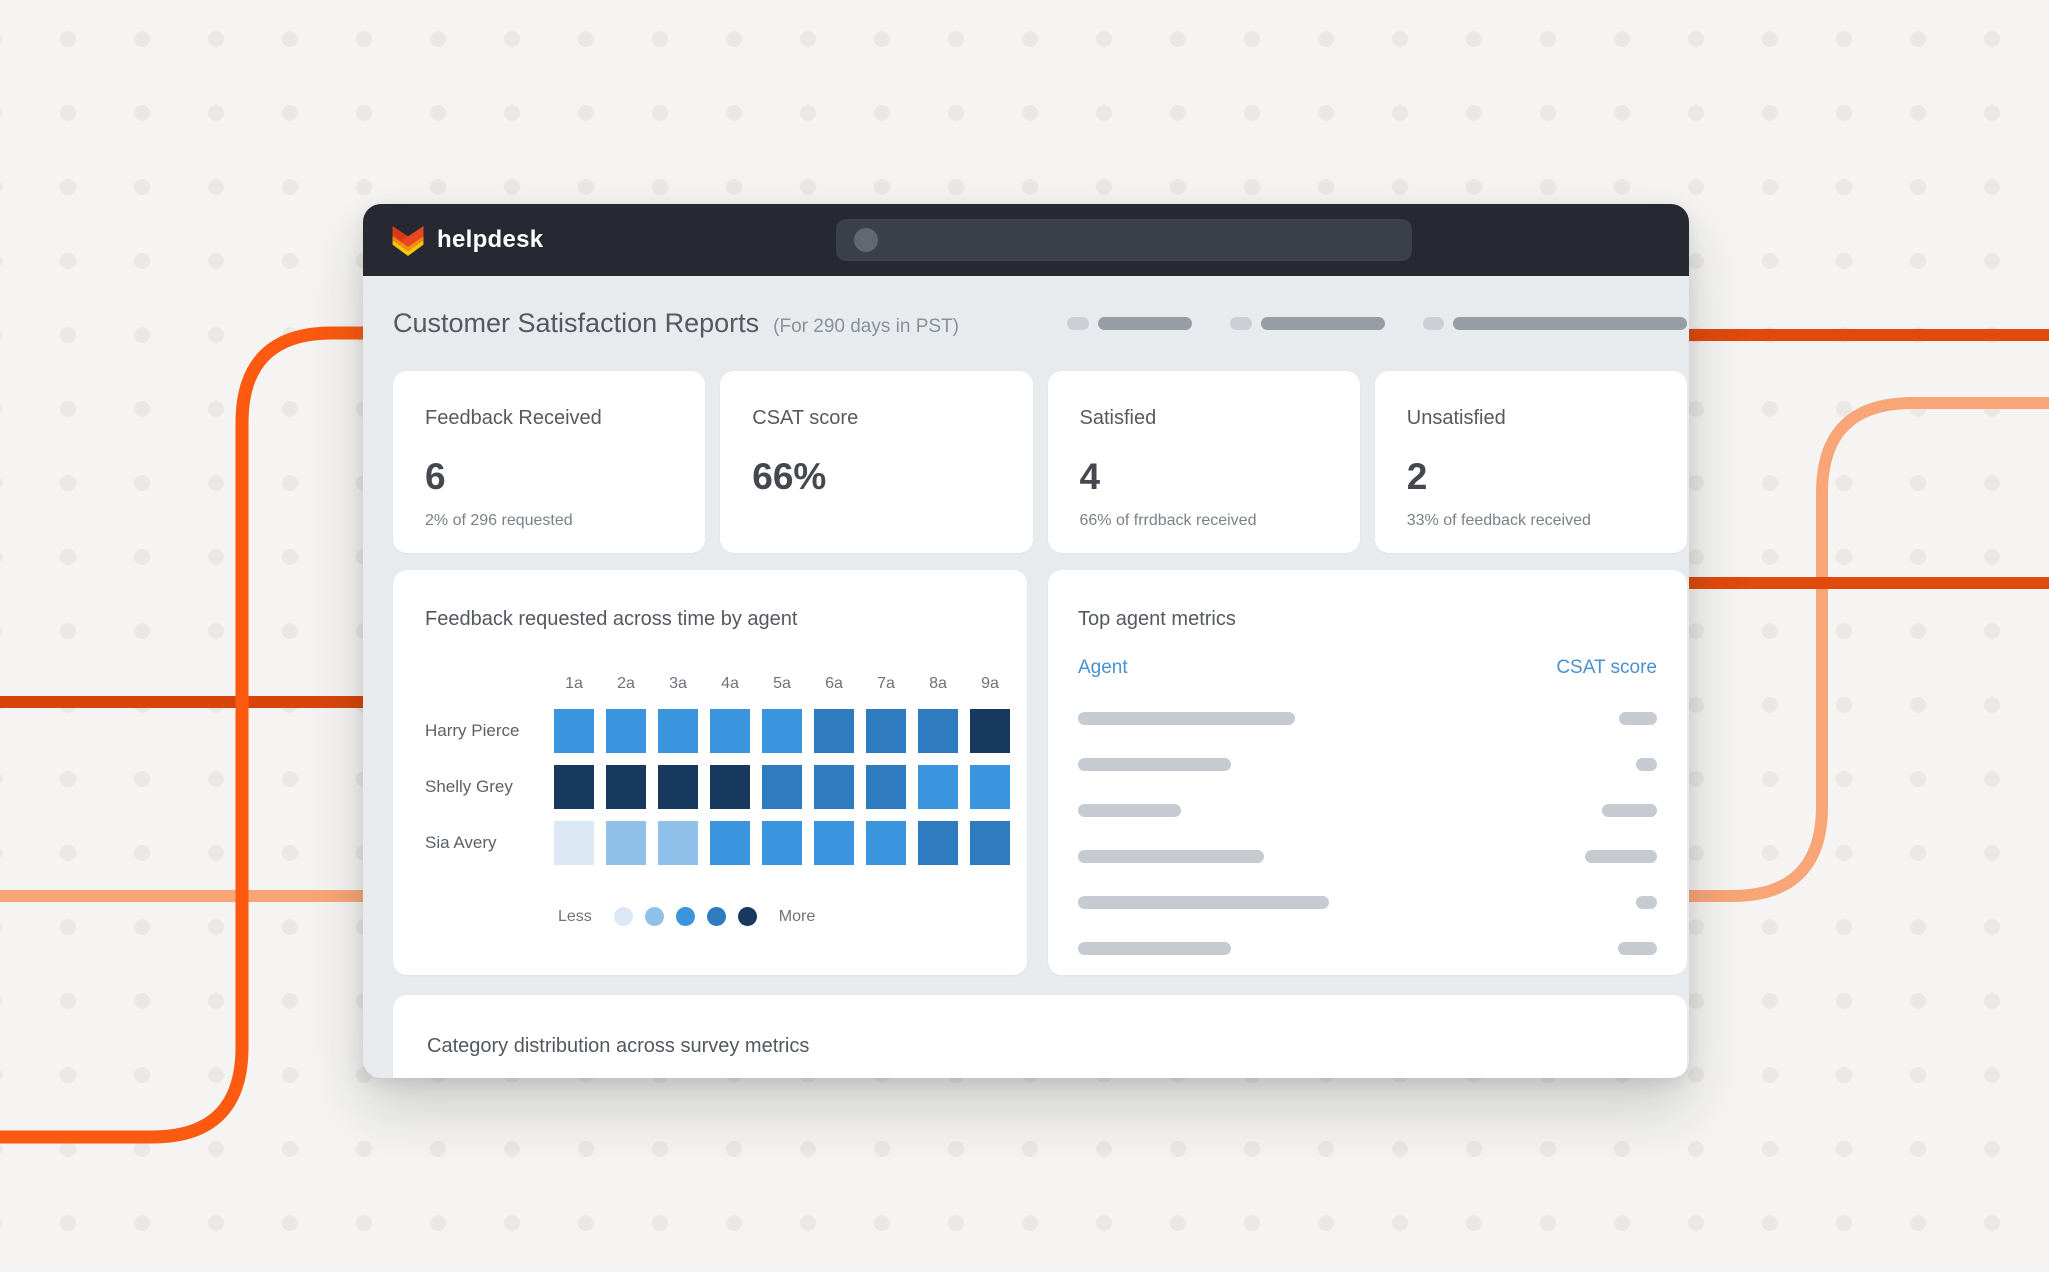 Image resolution: width=2049 pixels, height=1272 pixels. What do you see at coordinates (1168, 520) in the screenshot?
I see `stat-card-note: 66% of frrdback received` at bounding box center [1168, 520].